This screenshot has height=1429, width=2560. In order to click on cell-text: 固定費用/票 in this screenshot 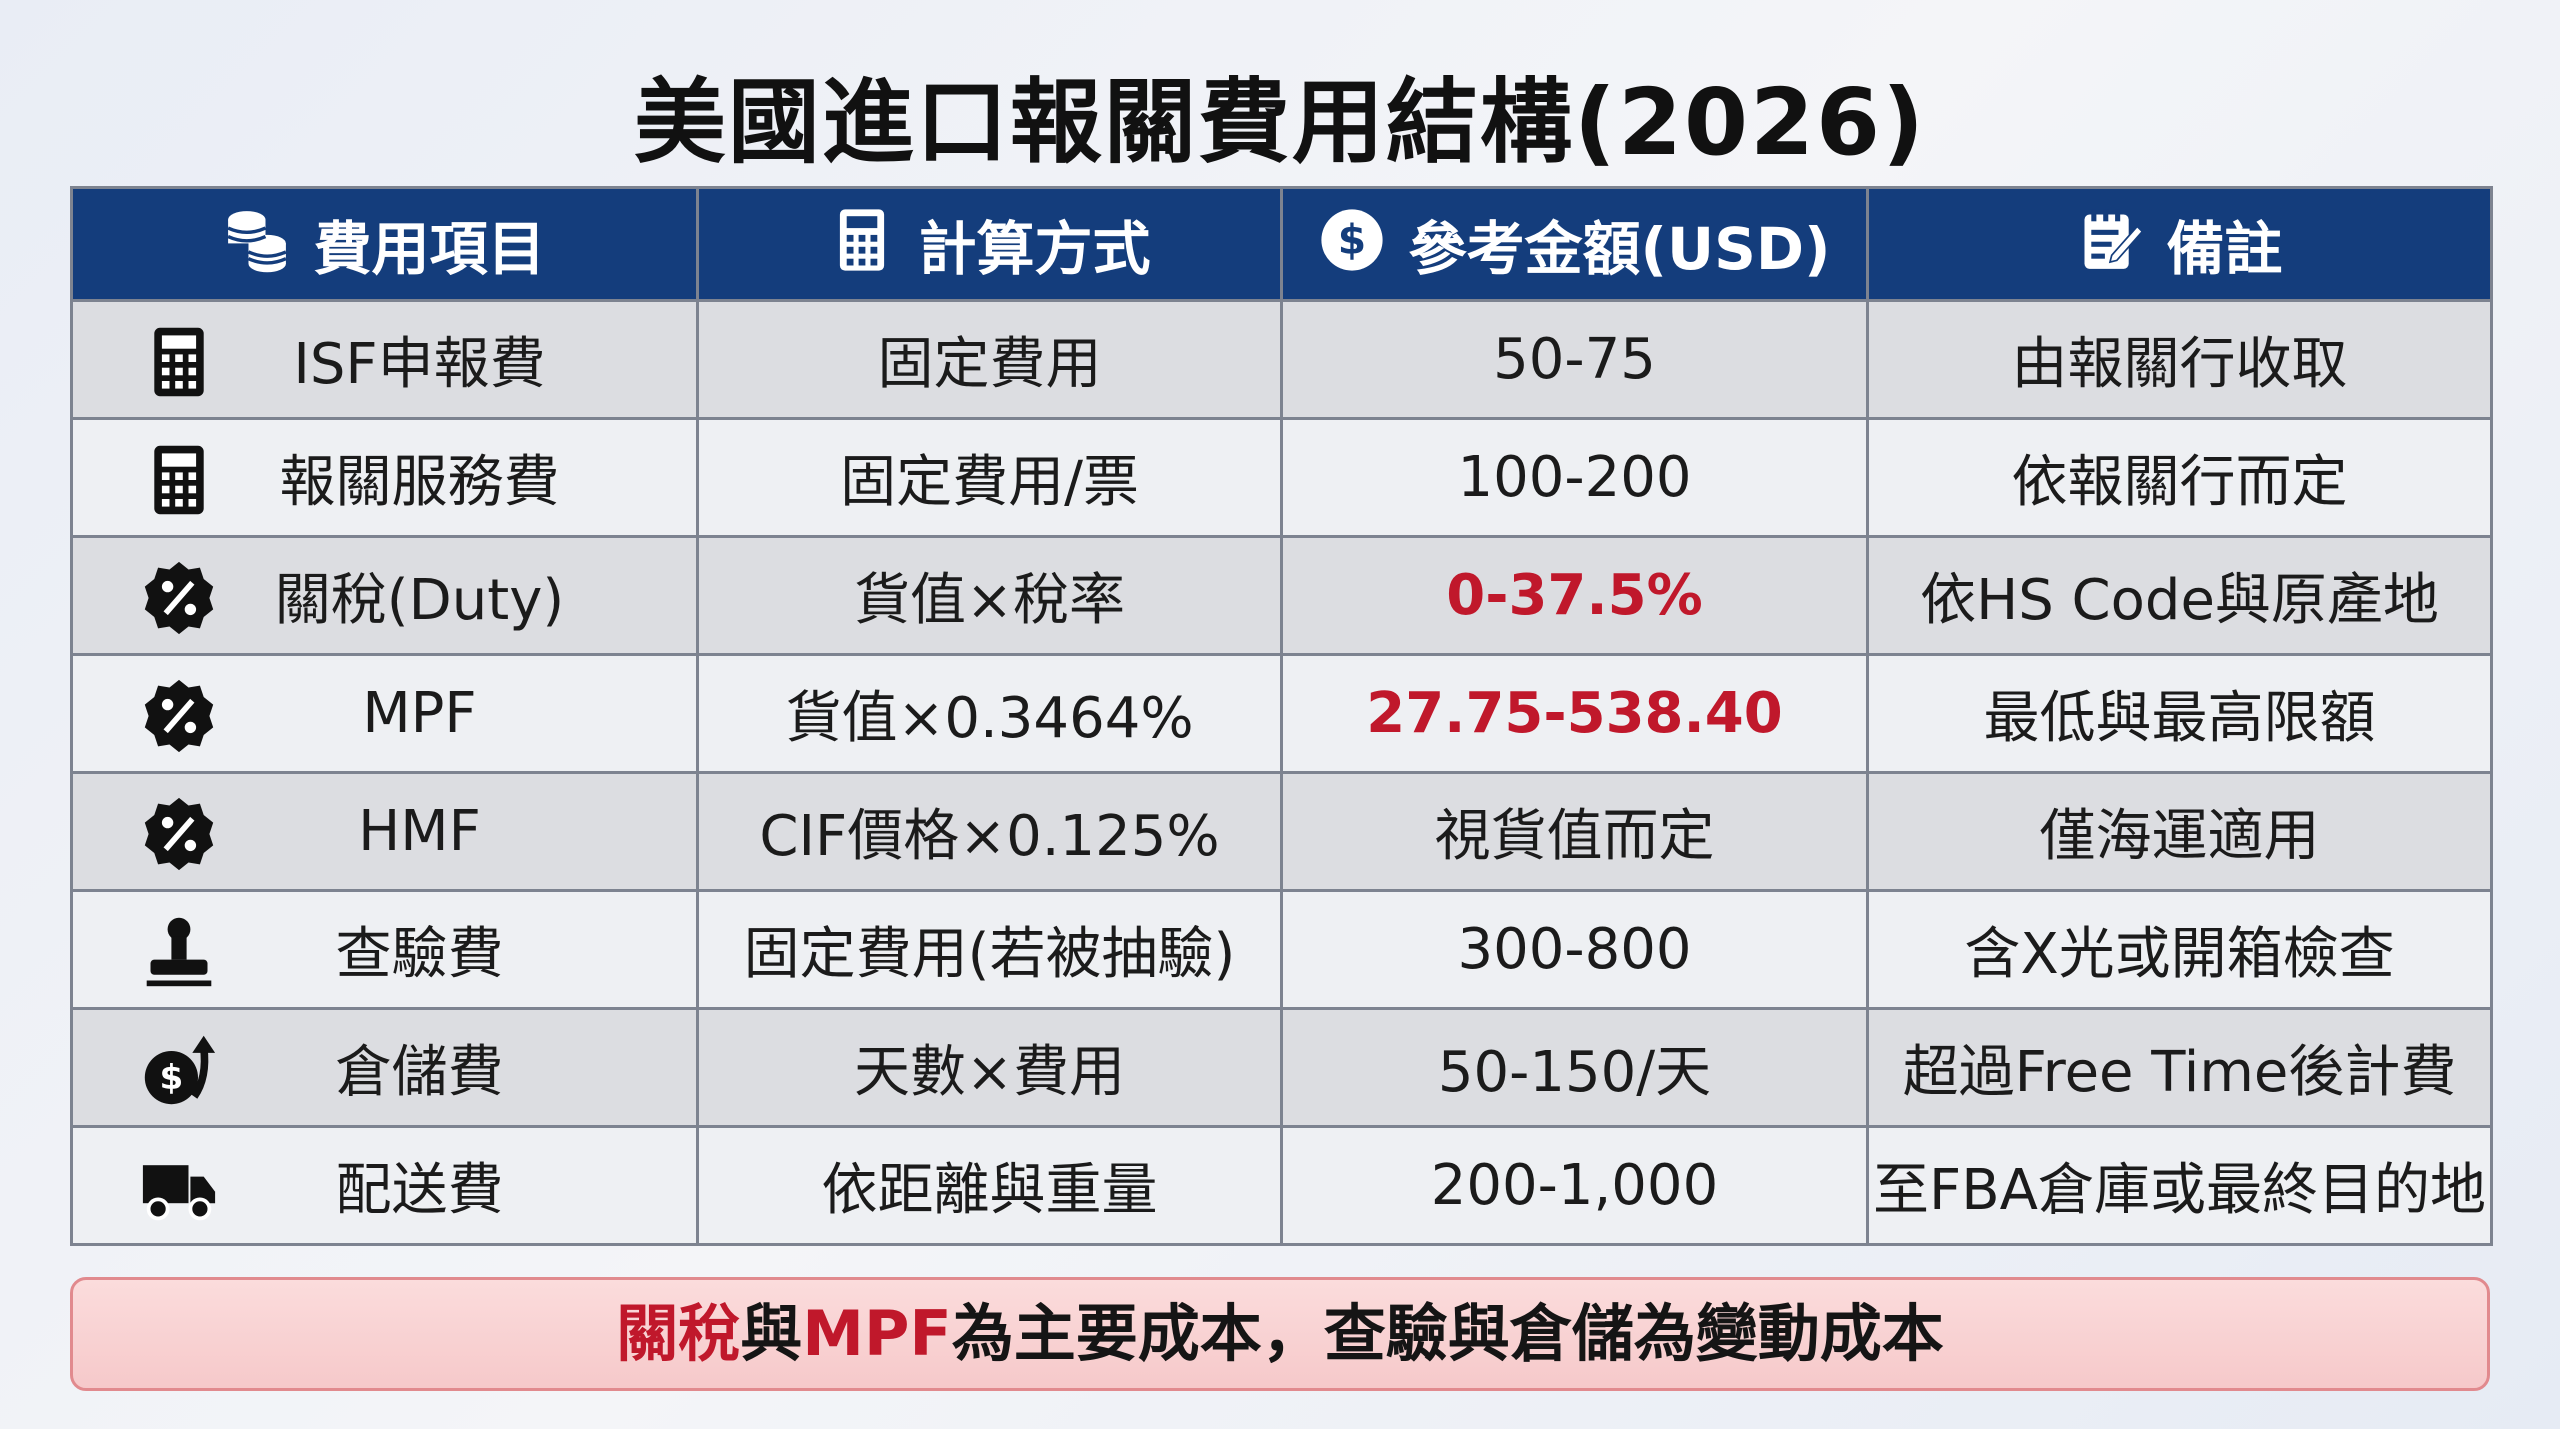, I will do `click(989, 482)`.